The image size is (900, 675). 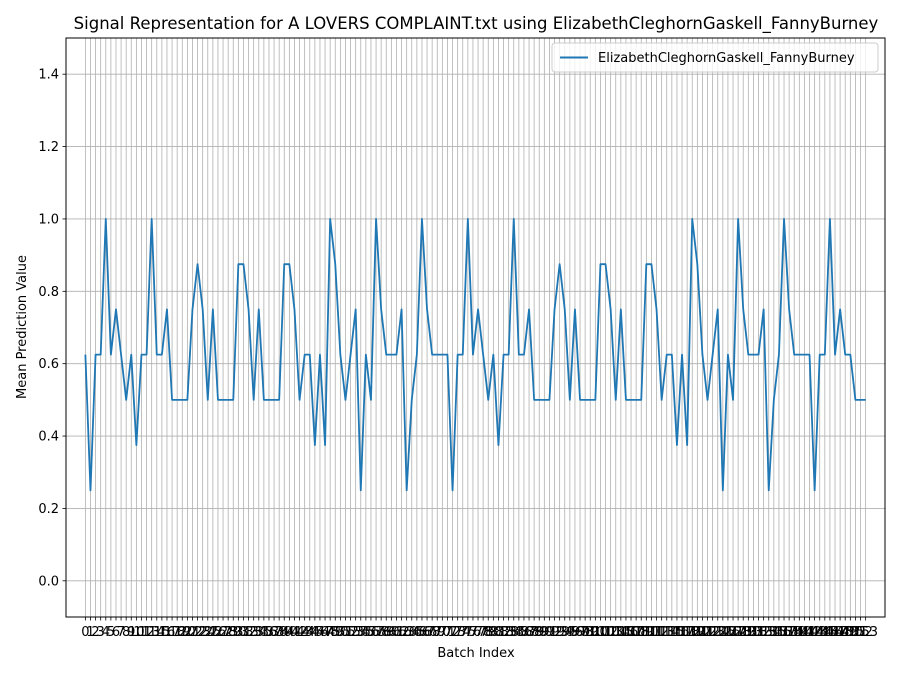 I want to click on x-tick-label: 18, so click(x=177, y=632).